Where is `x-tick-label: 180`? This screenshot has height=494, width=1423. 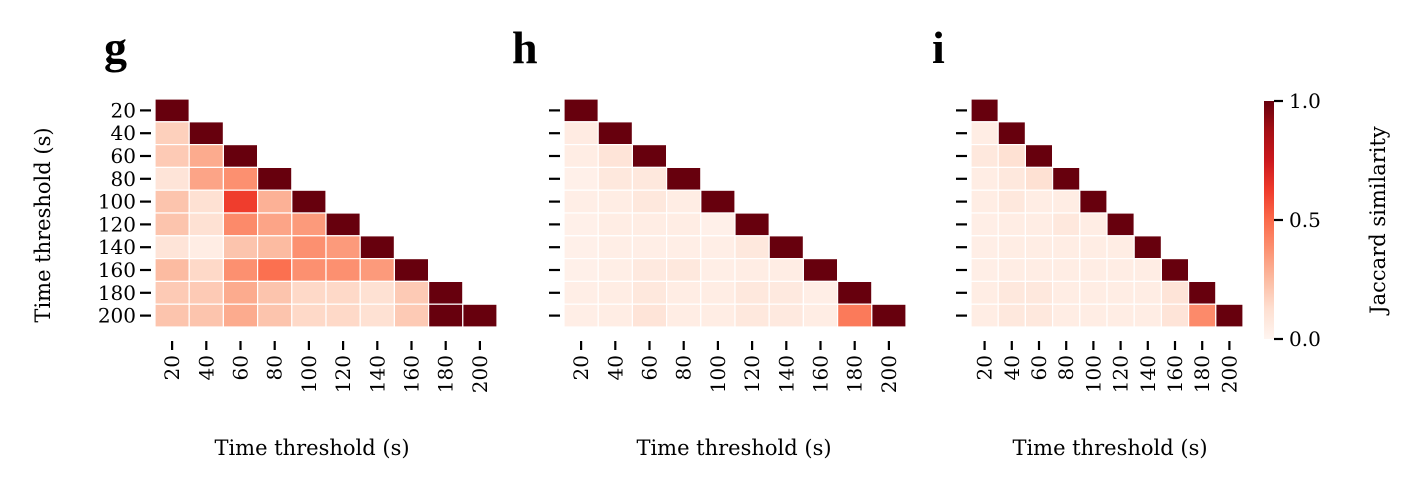
x-tick-label: 180 is located at coordinates (446, 374).